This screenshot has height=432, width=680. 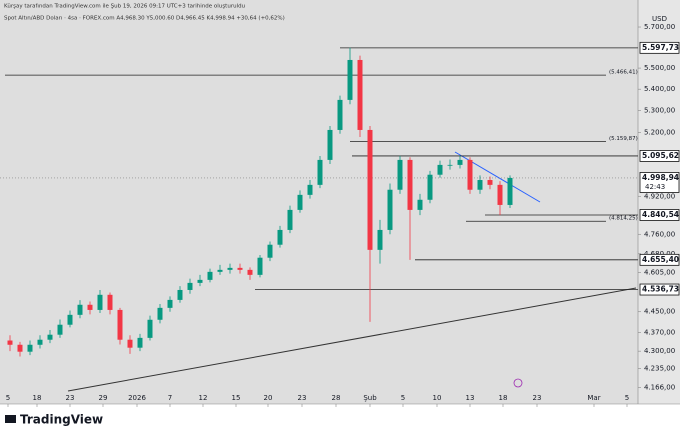 What do you see at coordinates (660, 259) in the screenshot?
I see `level-label: 4.655,40` at bounding box center [660, 259].